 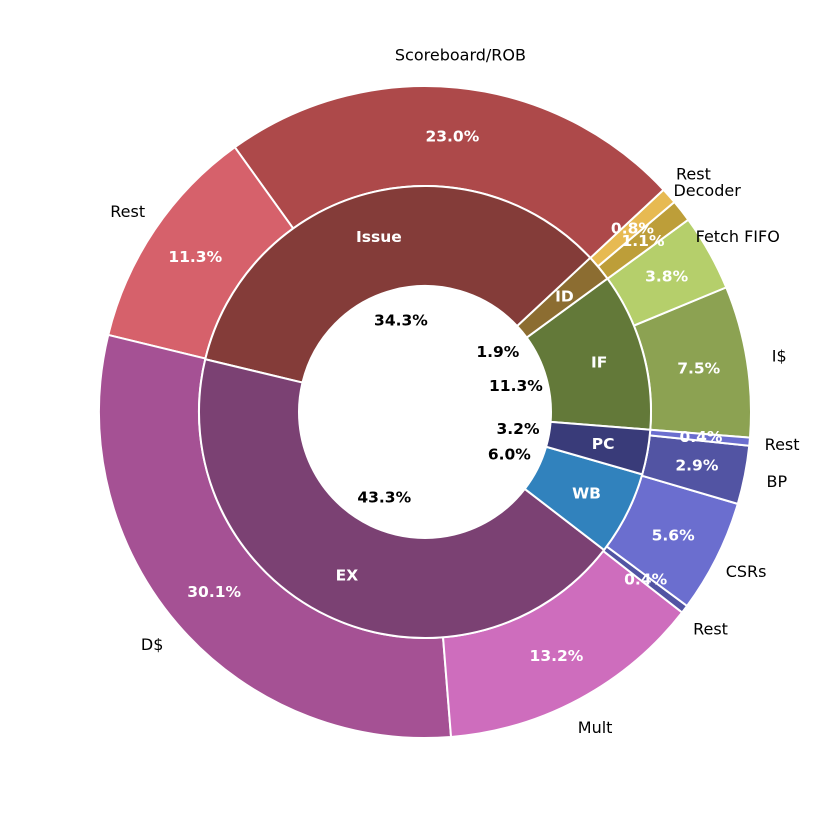 What do you see at coordinates (127, 211) in the screenshot?
I see `outer-label-rest-5: Rest` at bounding box center [127, 211].